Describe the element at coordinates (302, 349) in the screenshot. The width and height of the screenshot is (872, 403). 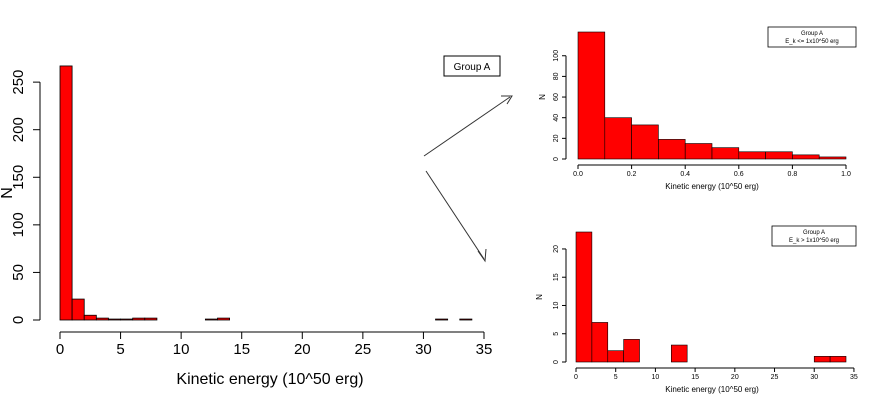
I see `main-x-tick-label-4: 20` at that location.